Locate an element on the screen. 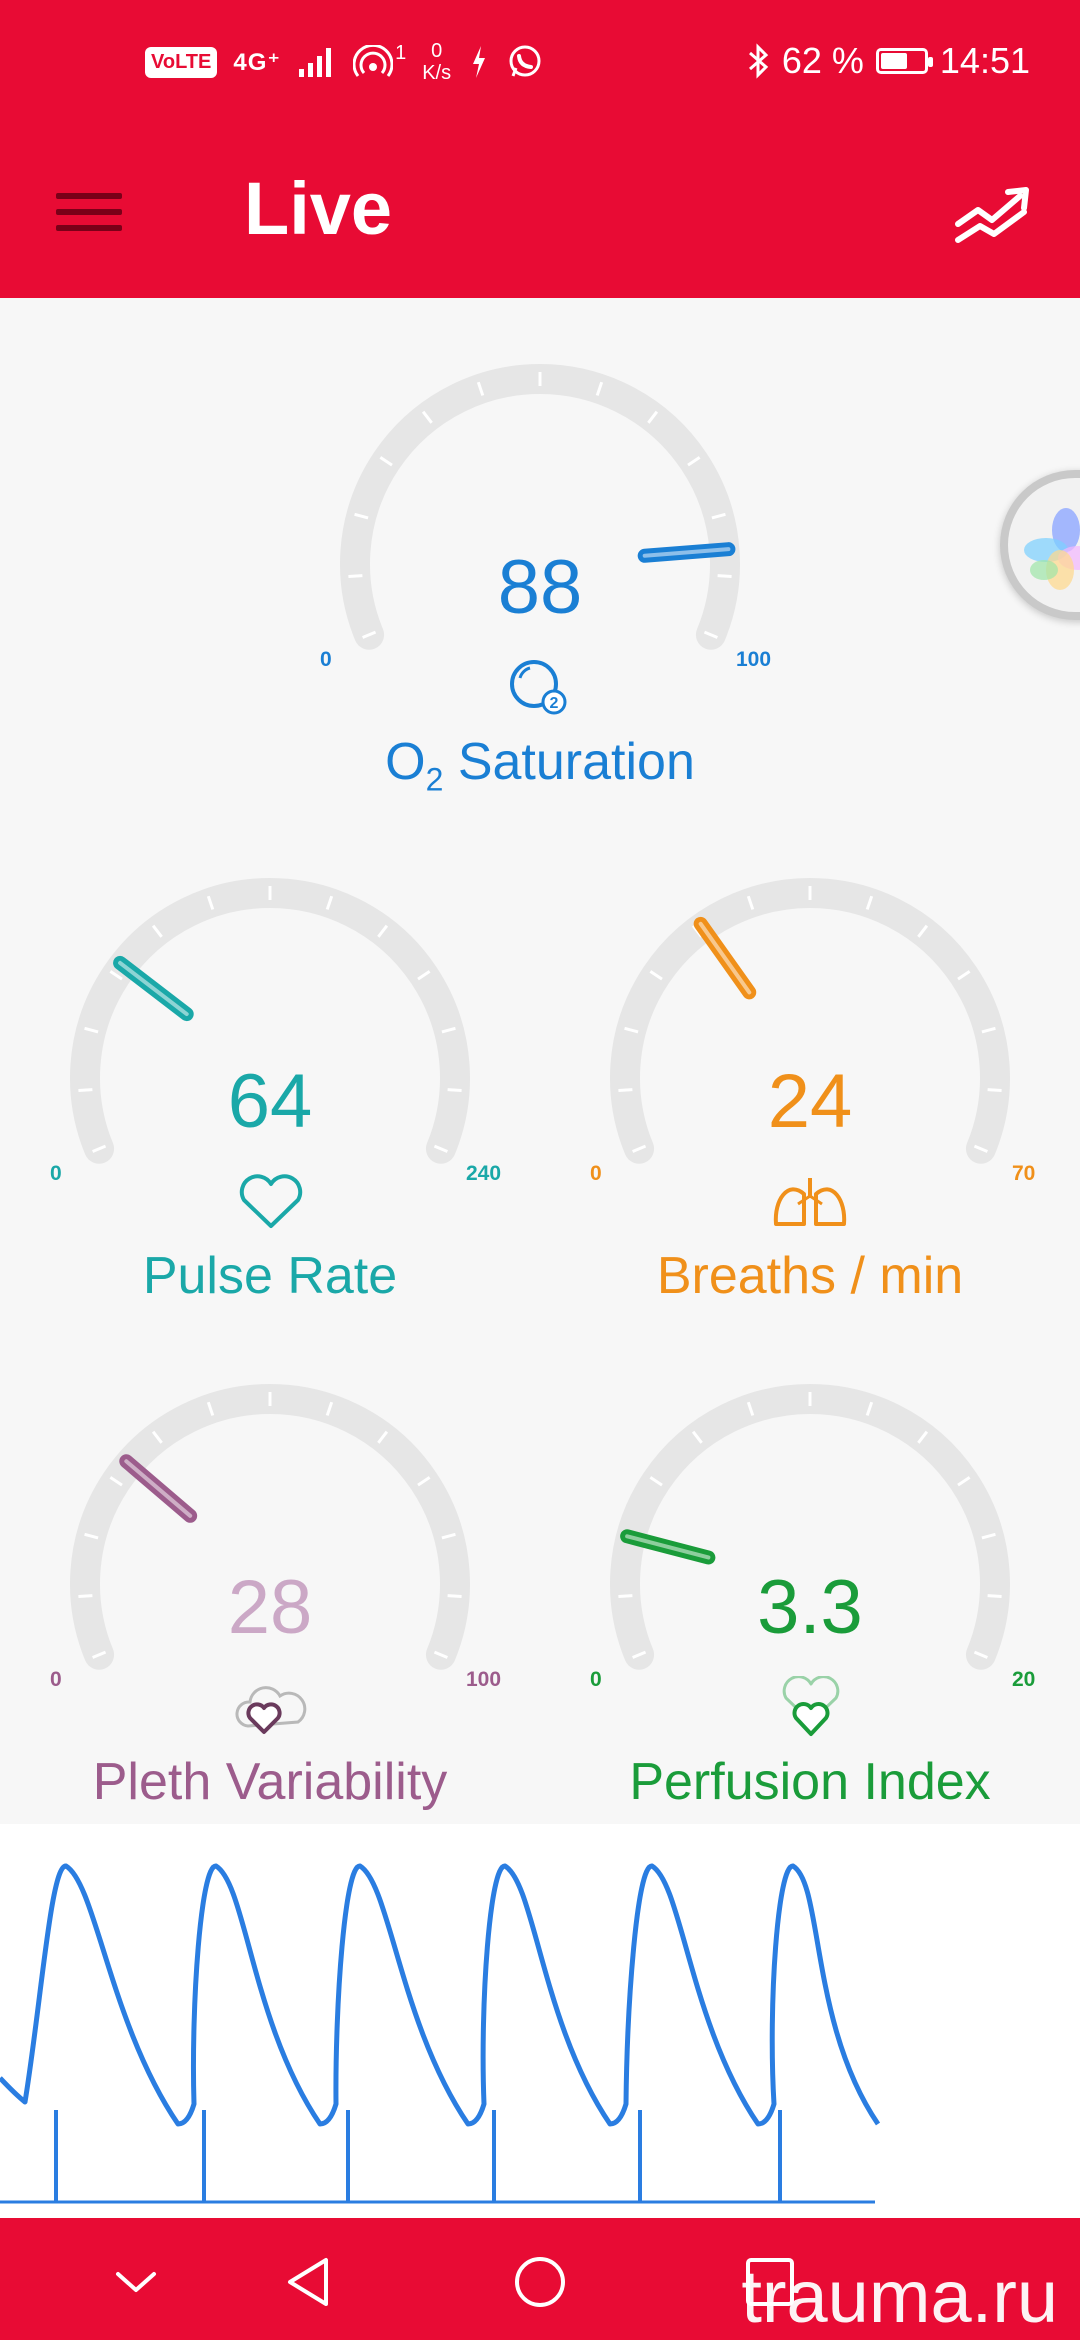  signal-icon is located at coordinates (315, 62).